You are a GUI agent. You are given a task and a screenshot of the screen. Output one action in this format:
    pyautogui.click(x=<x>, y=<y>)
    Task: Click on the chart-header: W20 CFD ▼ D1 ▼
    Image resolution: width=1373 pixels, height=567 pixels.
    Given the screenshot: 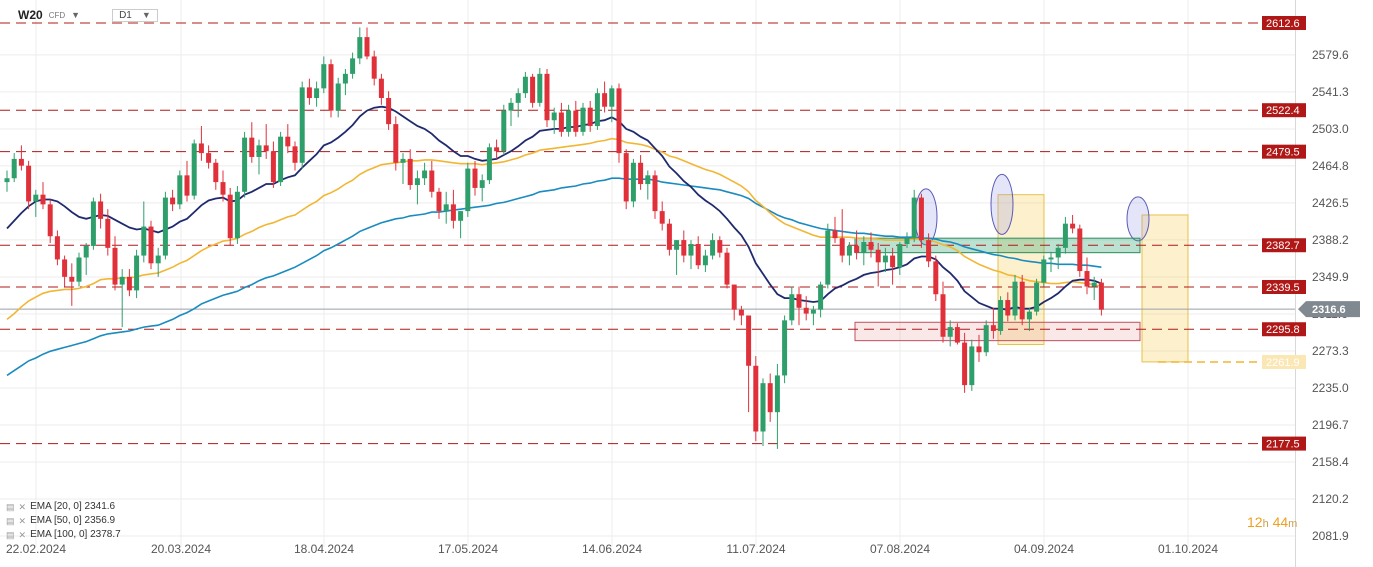 What is the action you would take?
    pyautogui.click(x=88, y=15)
    